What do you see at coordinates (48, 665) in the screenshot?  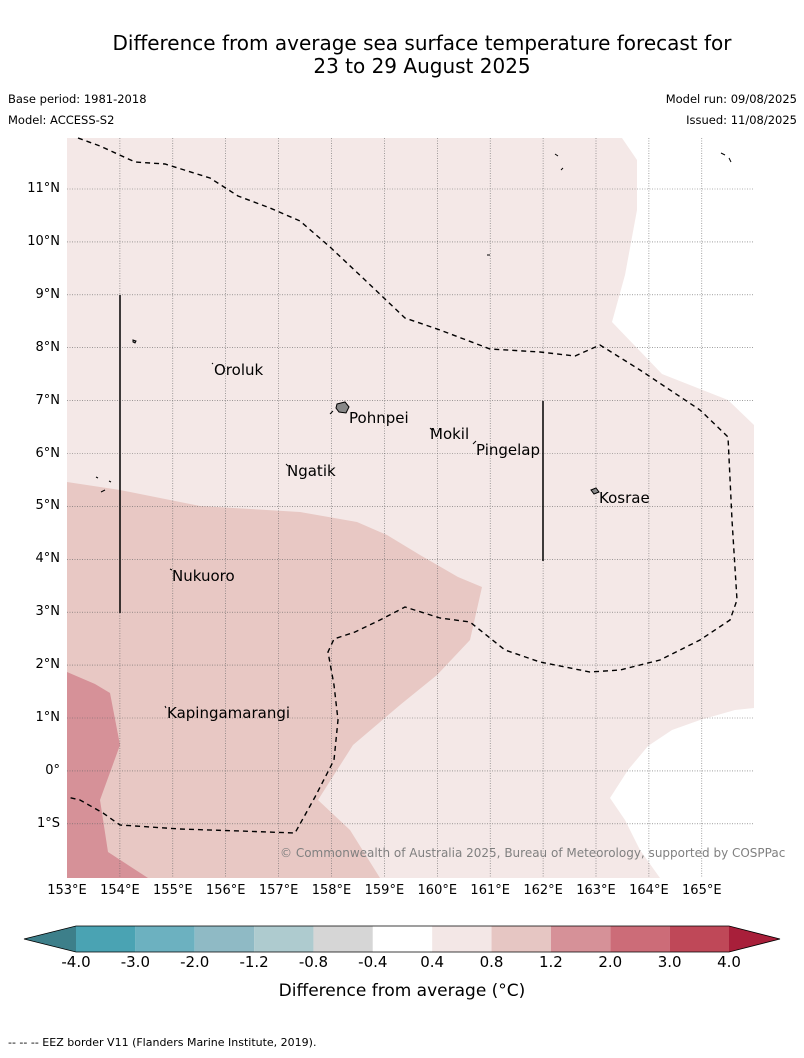 I see `latitude-tick-label: 2°N` at bounding box center [48, 665].